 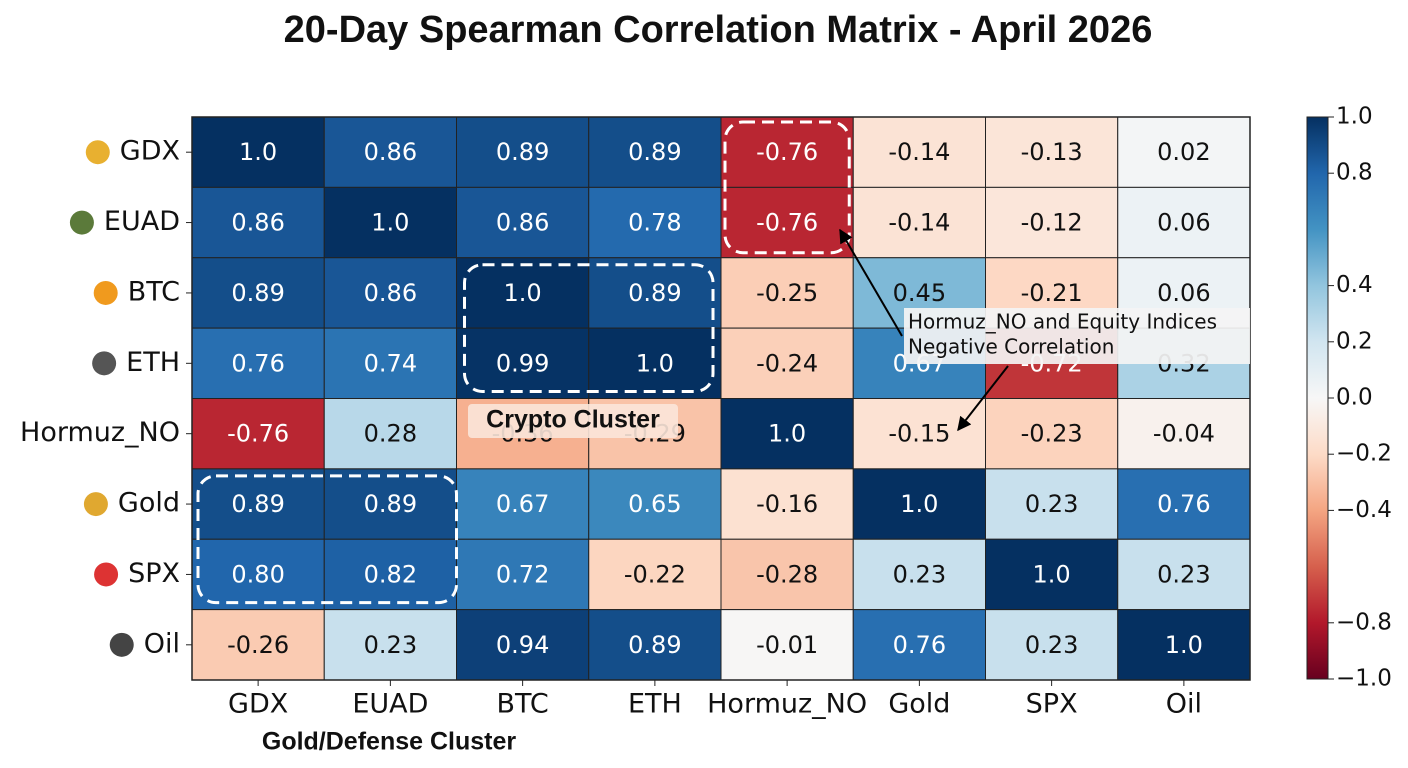 I want to click on cell-label: -0.26, so click(x=258, y=645).